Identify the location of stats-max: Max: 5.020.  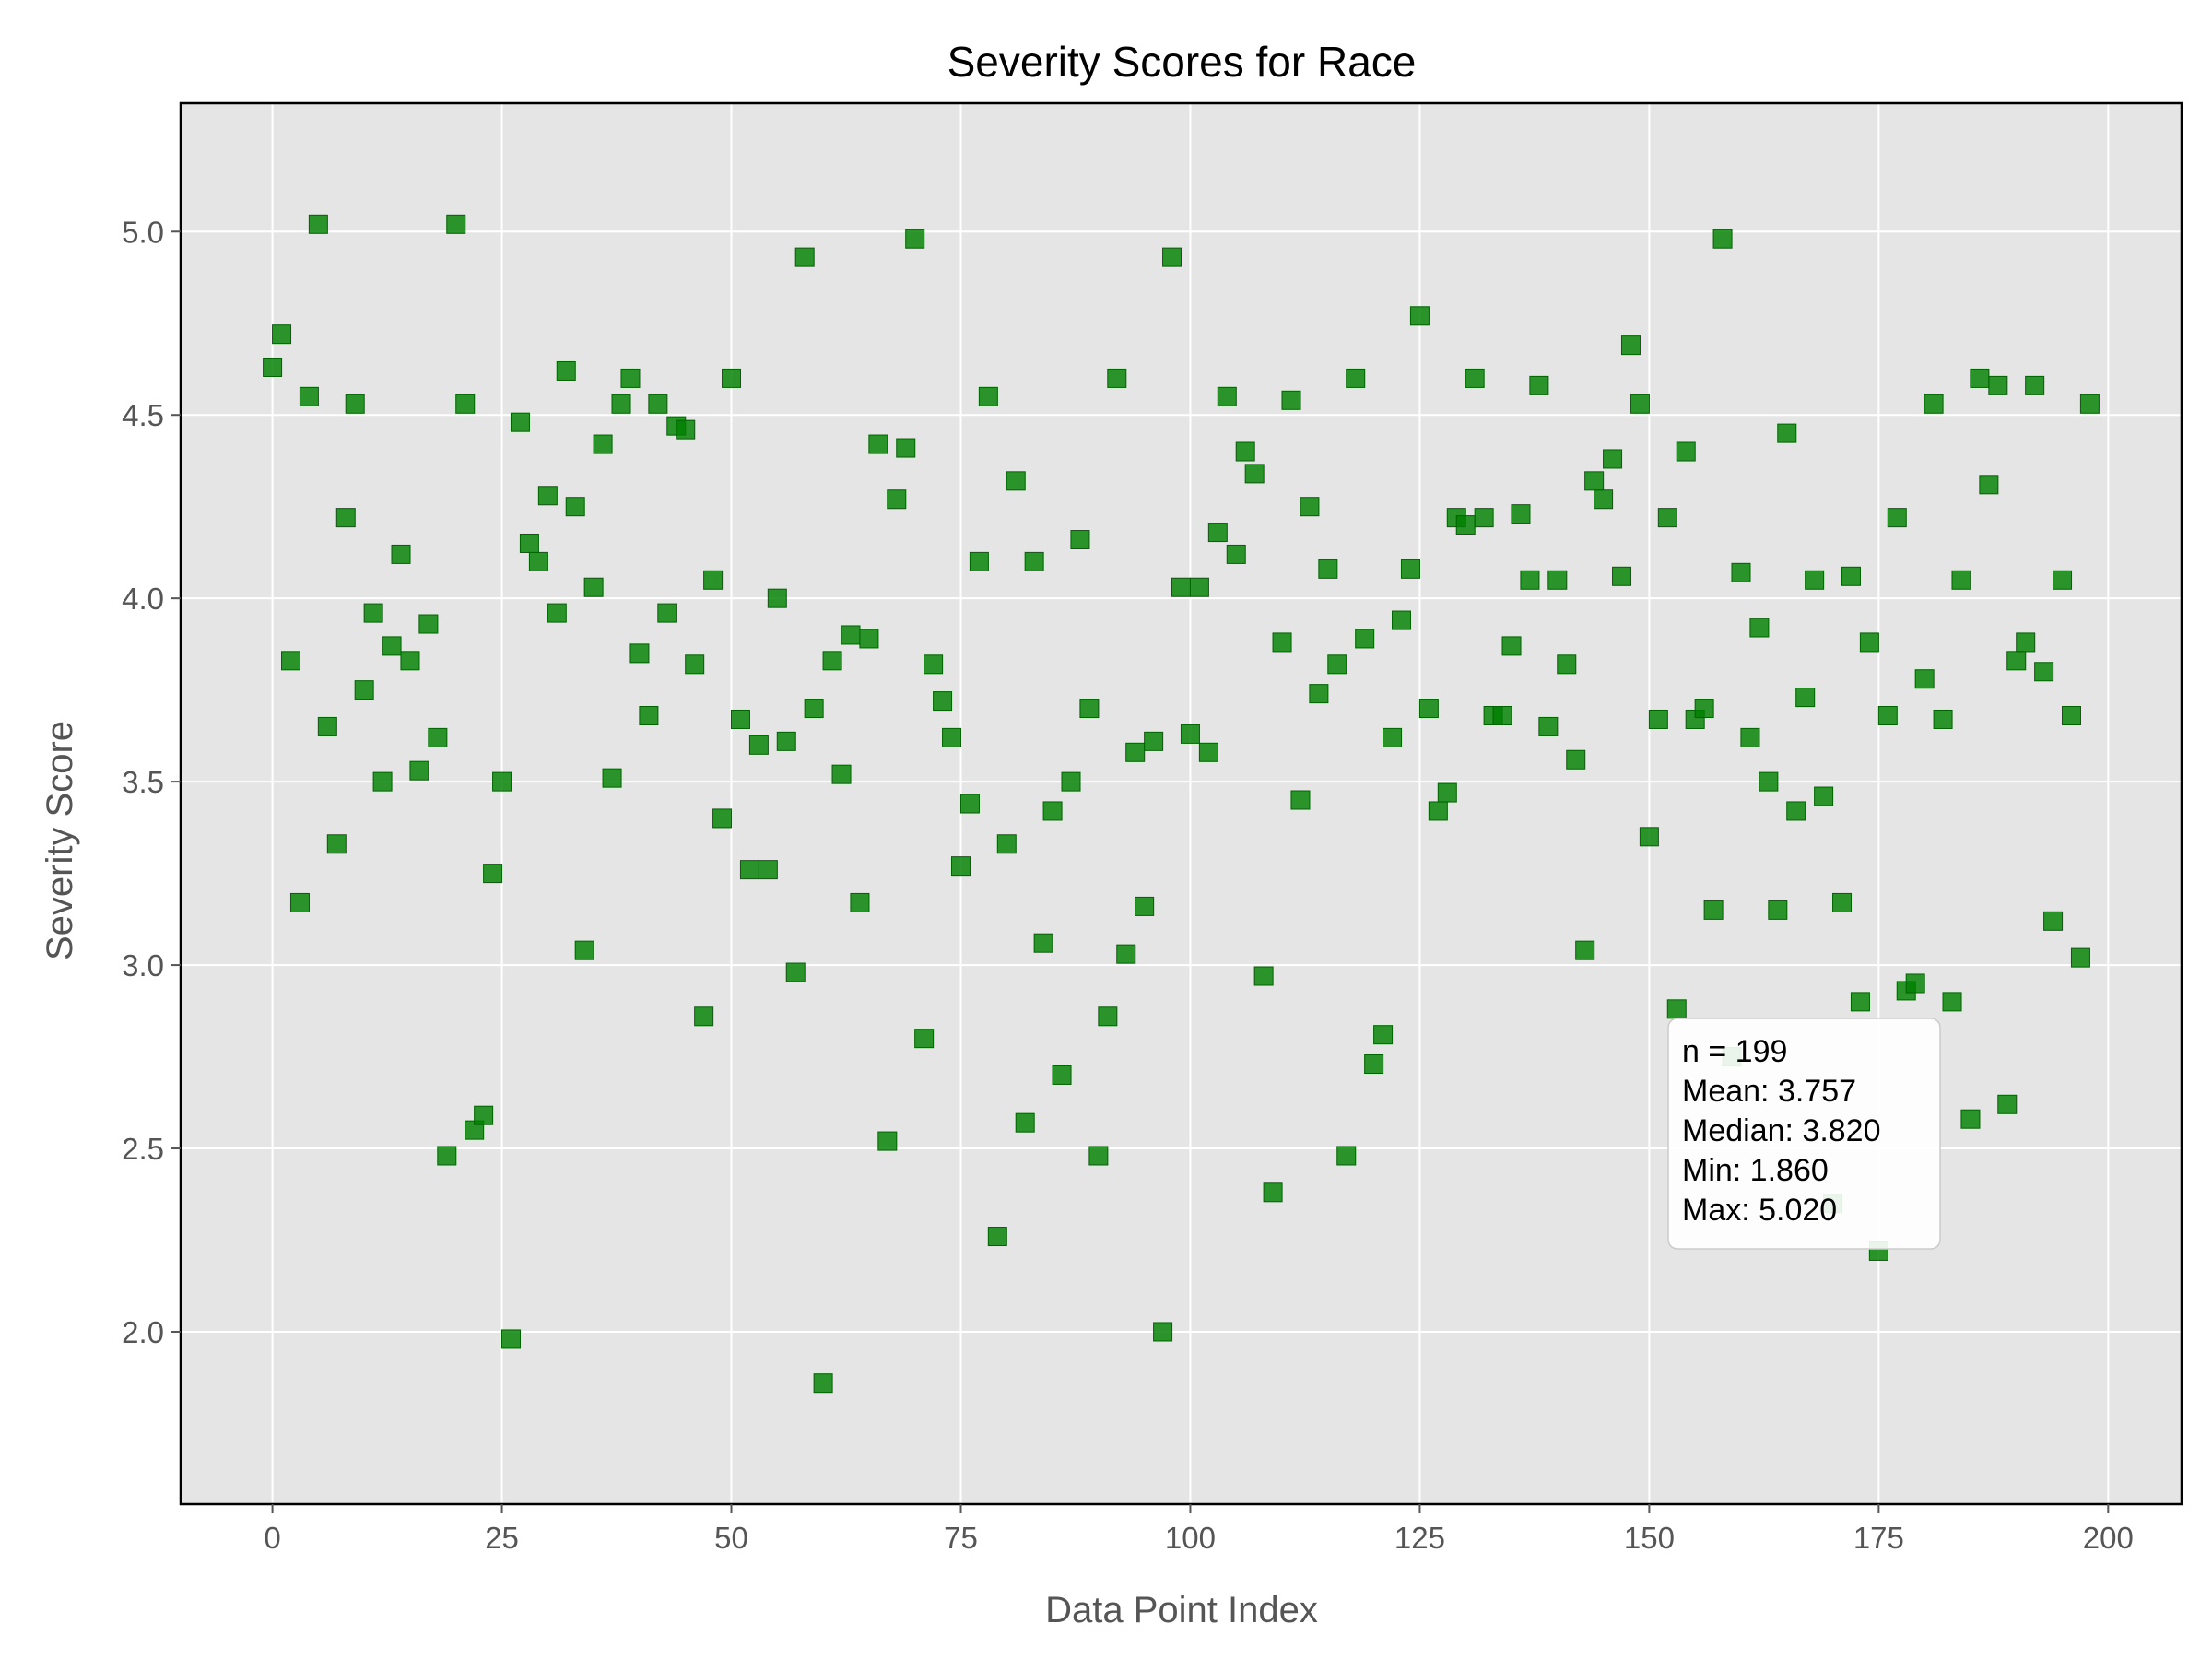
(1759, 1210).